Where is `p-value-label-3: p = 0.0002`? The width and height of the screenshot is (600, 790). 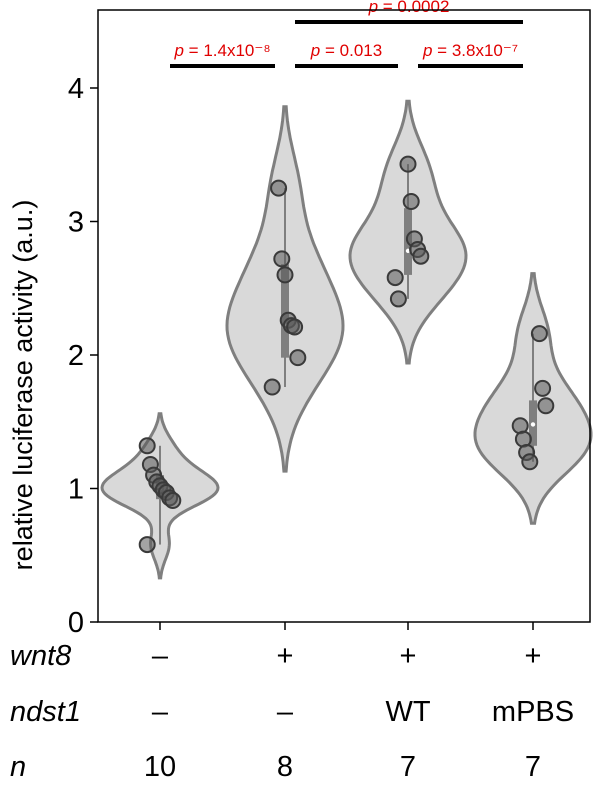
p-value-label-3: p = 0.0002 is located at coordinates (409, 8).